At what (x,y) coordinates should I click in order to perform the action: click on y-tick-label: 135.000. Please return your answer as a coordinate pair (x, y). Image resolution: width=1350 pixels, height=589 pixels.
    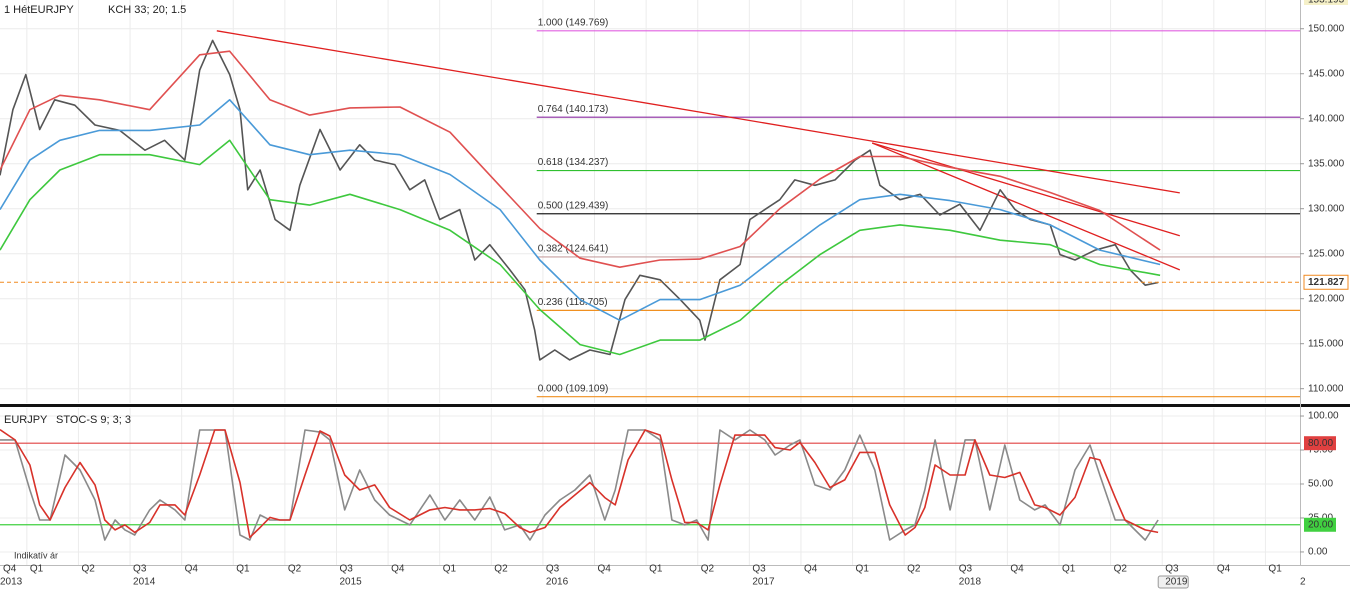
    Looking at the image, I should click on (1326, 163).